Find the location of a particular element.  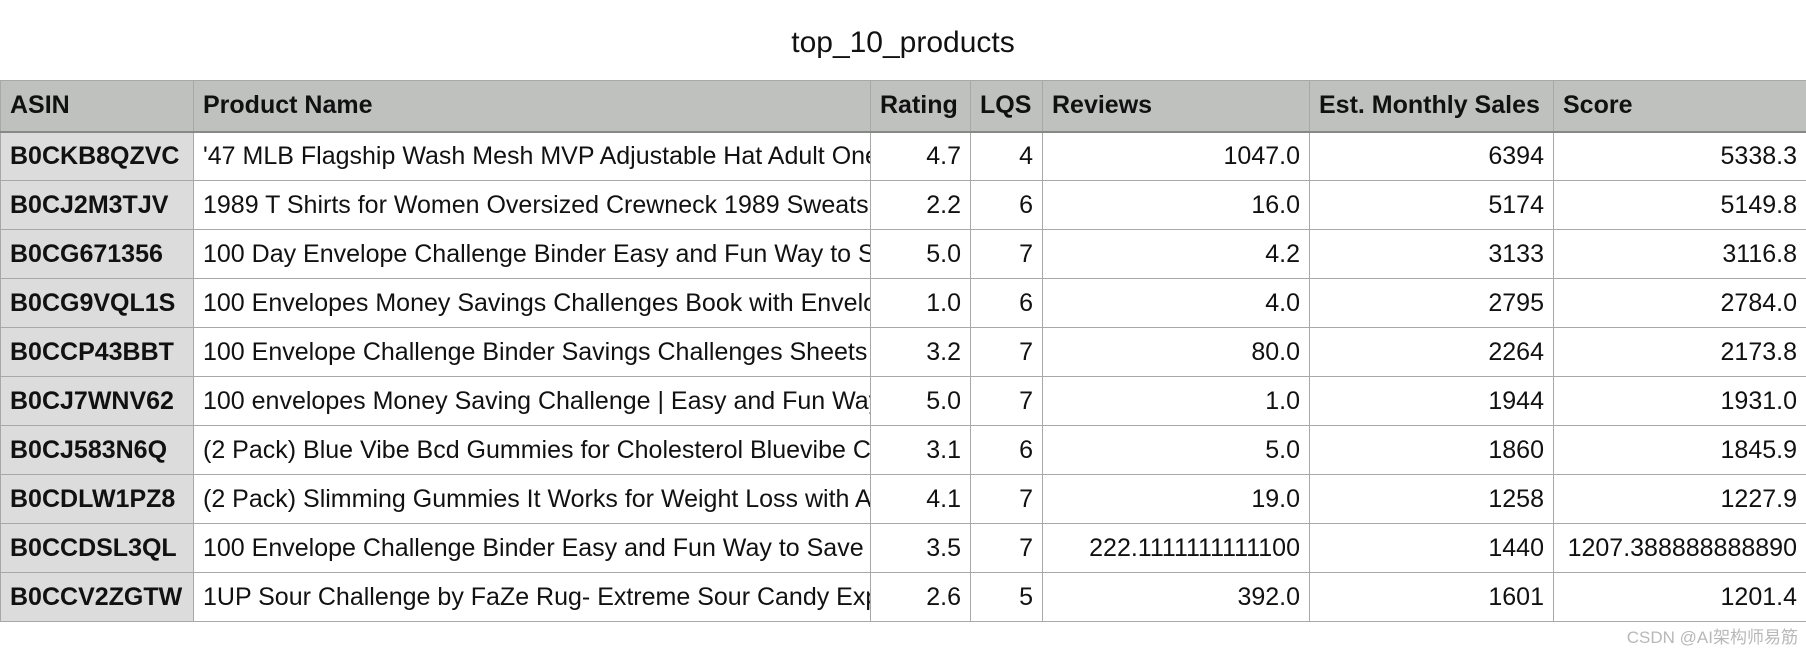

cell-asin: B0CJ7WNV62 is located at coordinates (97, 401).